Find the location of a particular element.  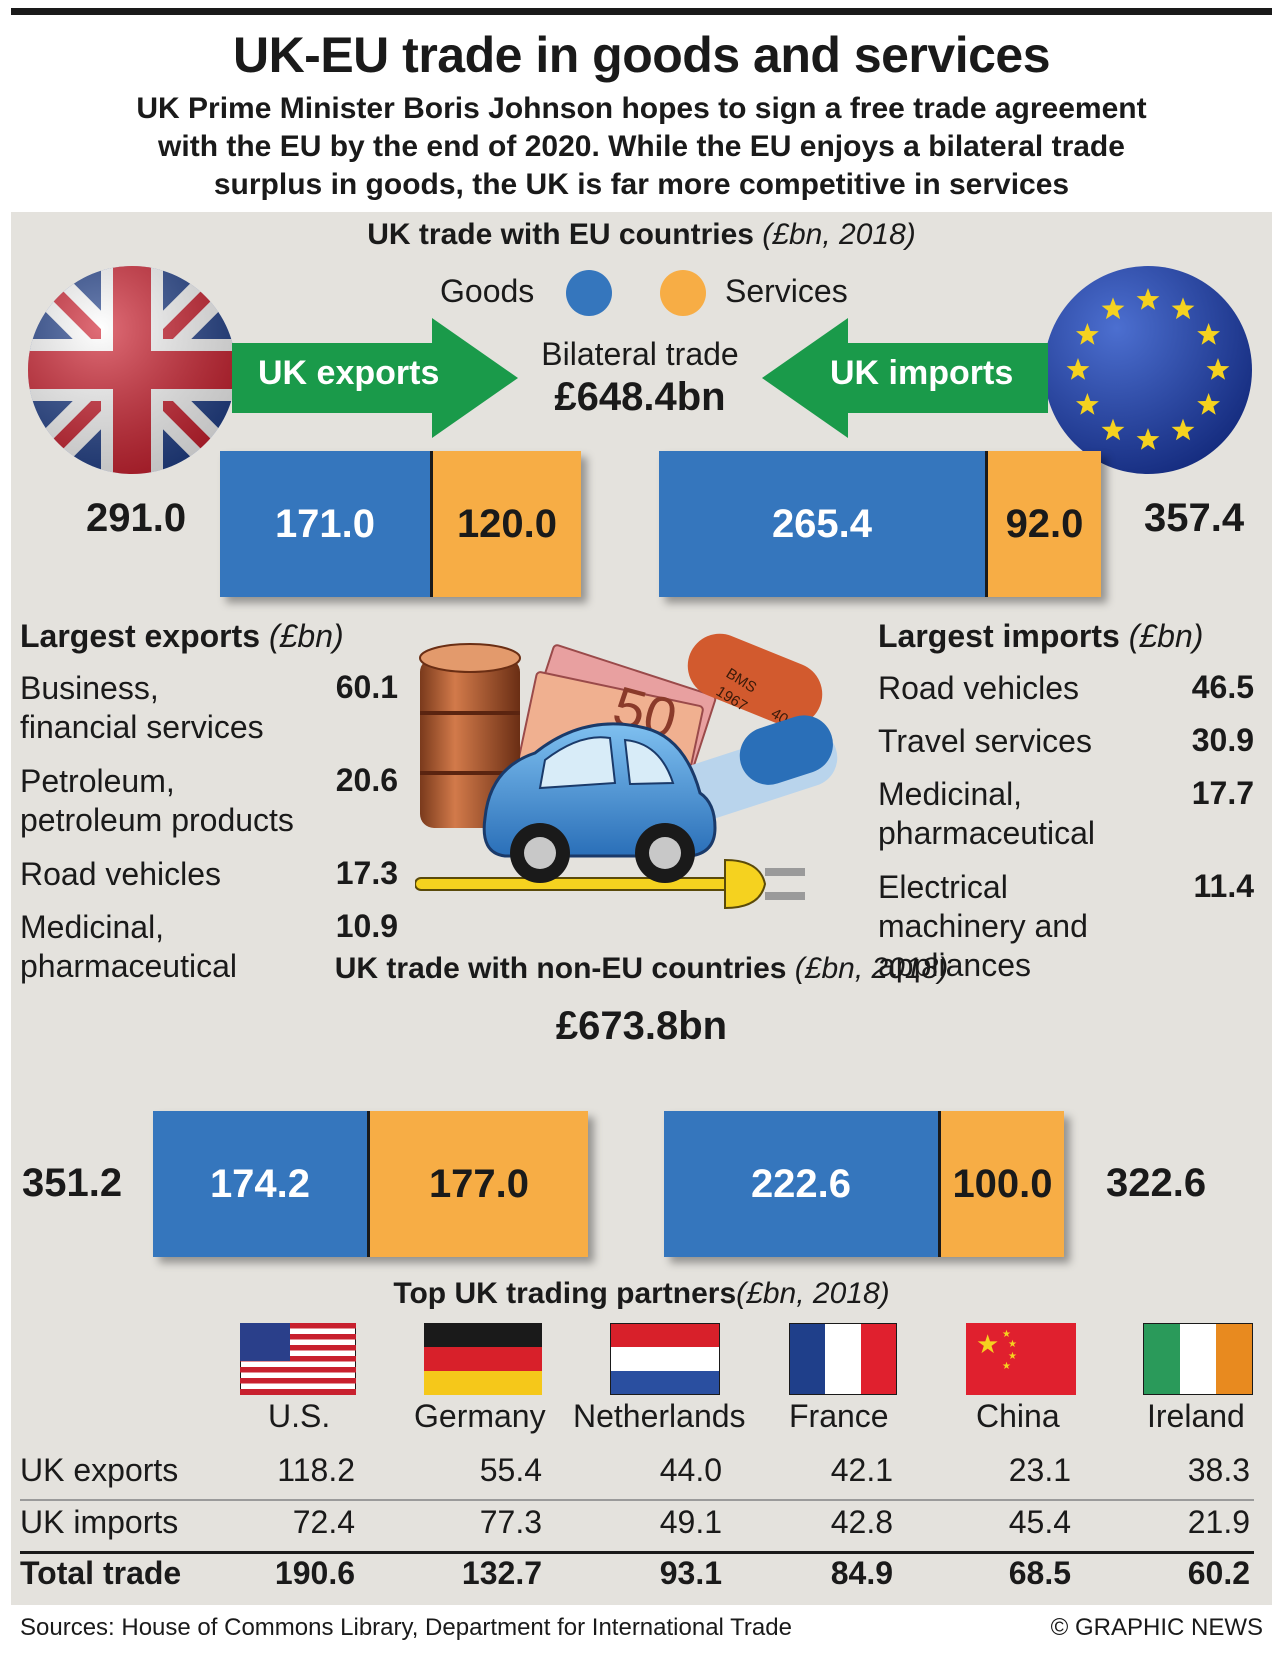

table-cell: 93.1 is located at coordinates (690, 1573).